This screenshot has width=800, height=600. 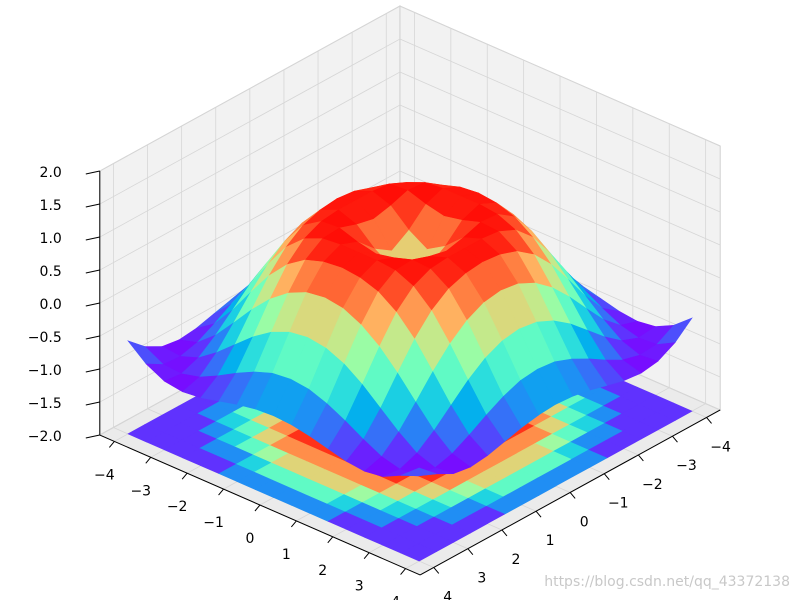 What do you see at coordinates (51, 206) in the screenshot?
I see `z-tick-label: 1.5` at bounding box center [51, 206].